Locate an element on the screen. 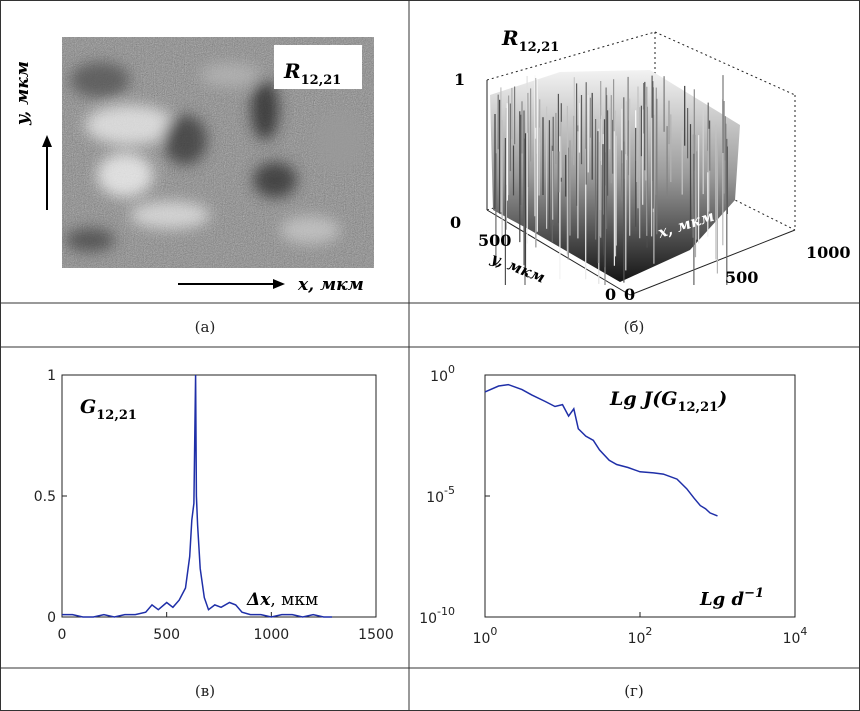 The height and width of the screenshot is (711, 860). panel-a-y-label: y, мкм is located at coordinates (23, 93).